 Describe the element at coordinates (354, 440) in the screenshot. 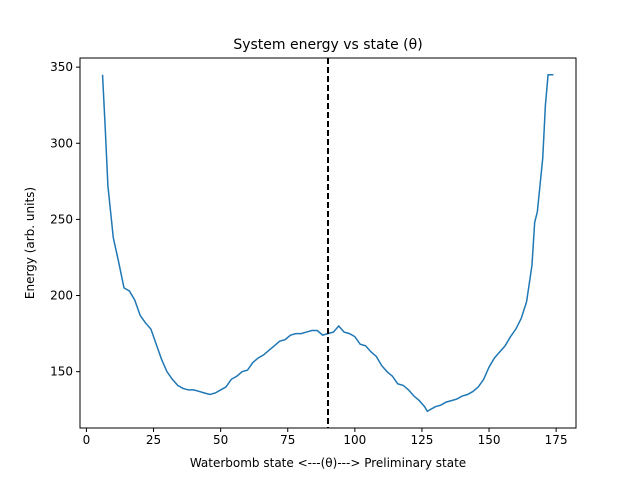

I see `x-tick-label: 100` at that location.